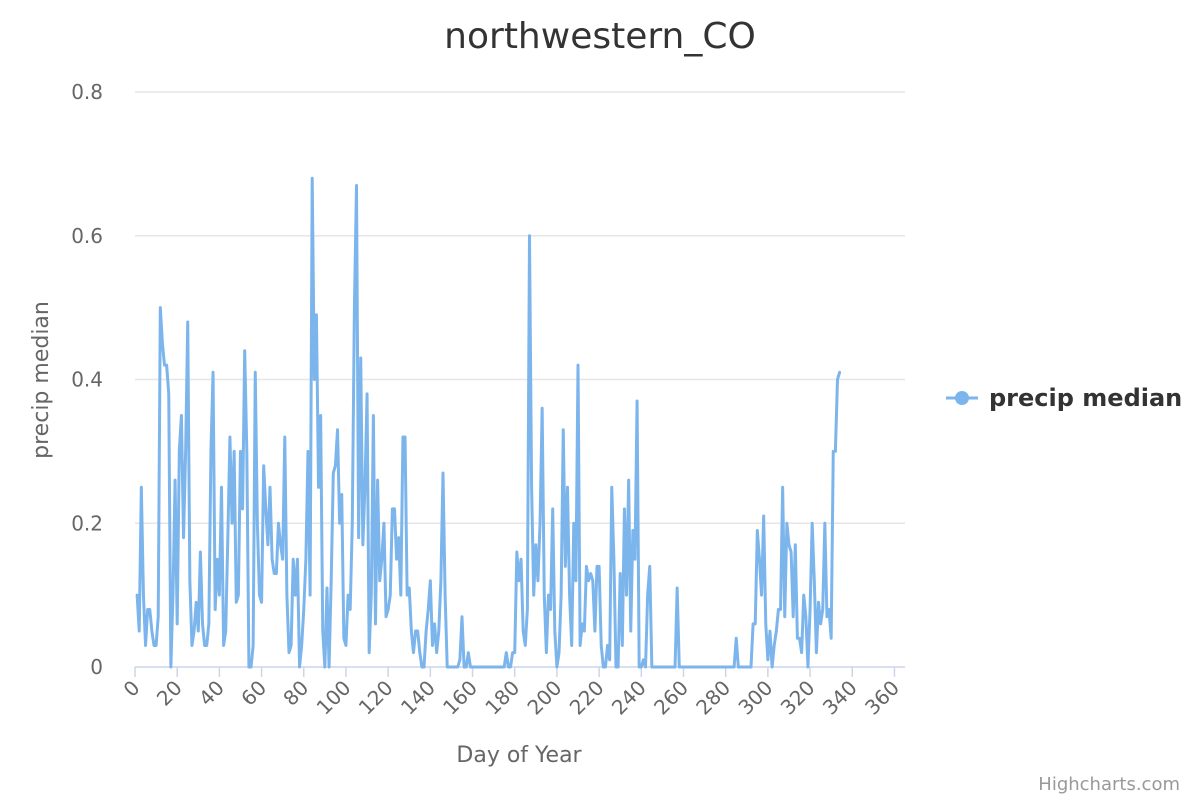  Describe the element at coordinates (87, 92) in the screenshot. I see `y-tick-label: 0.8` at that location.